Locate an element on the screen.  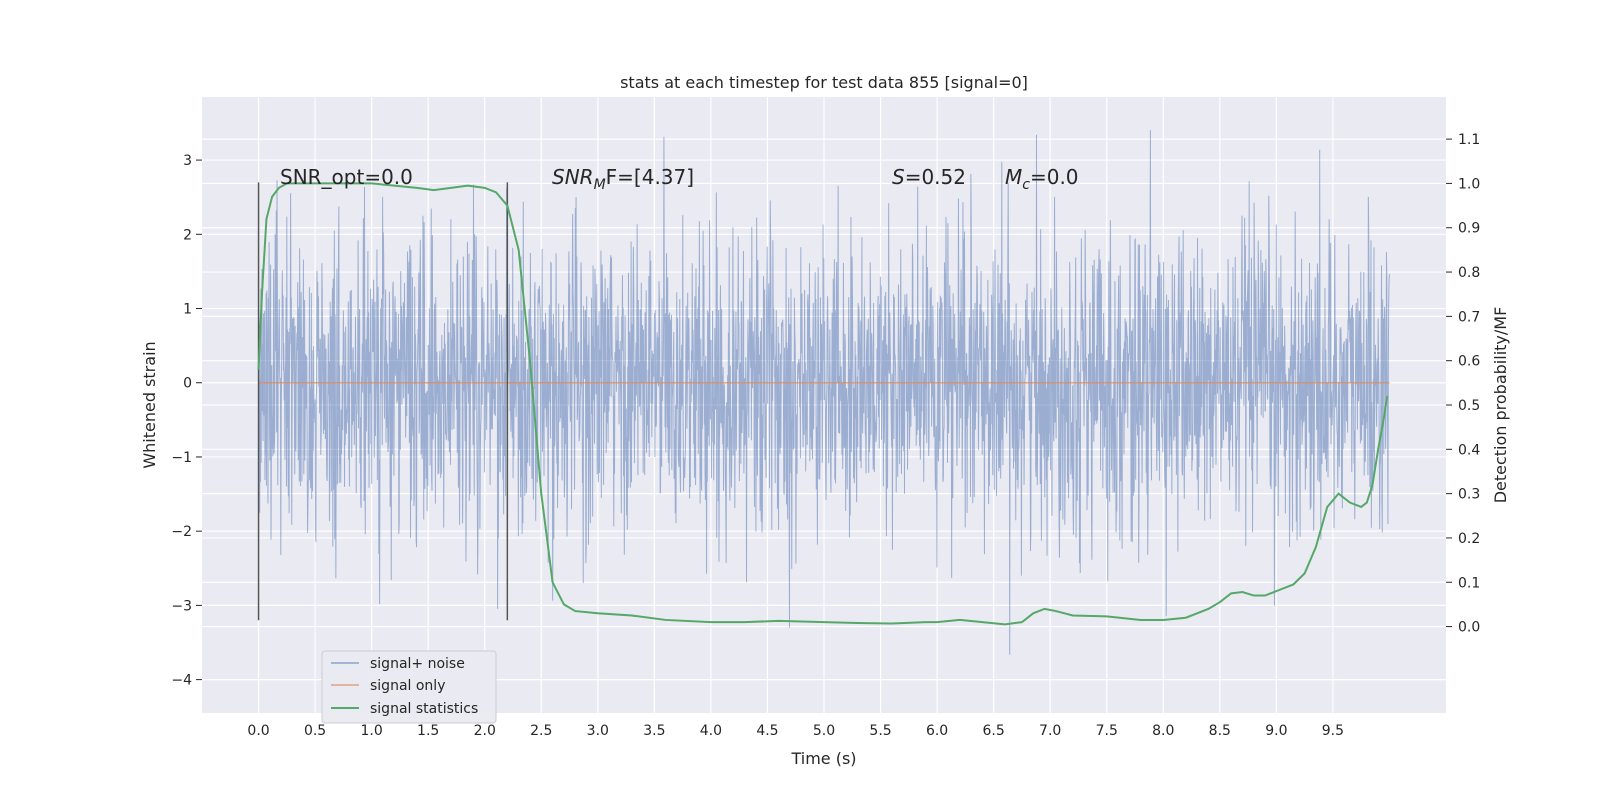
y2-tick-label: 0.1 is located at coordinates (1469, 583).